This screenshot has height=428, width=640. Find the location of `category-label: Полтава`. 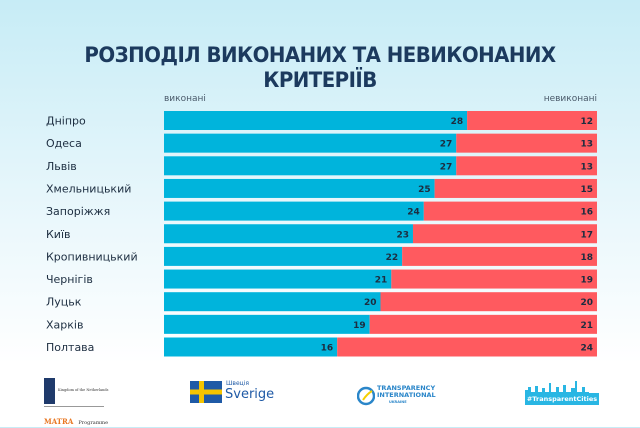

category-label: Полтава is located at coordinates (70, 347).